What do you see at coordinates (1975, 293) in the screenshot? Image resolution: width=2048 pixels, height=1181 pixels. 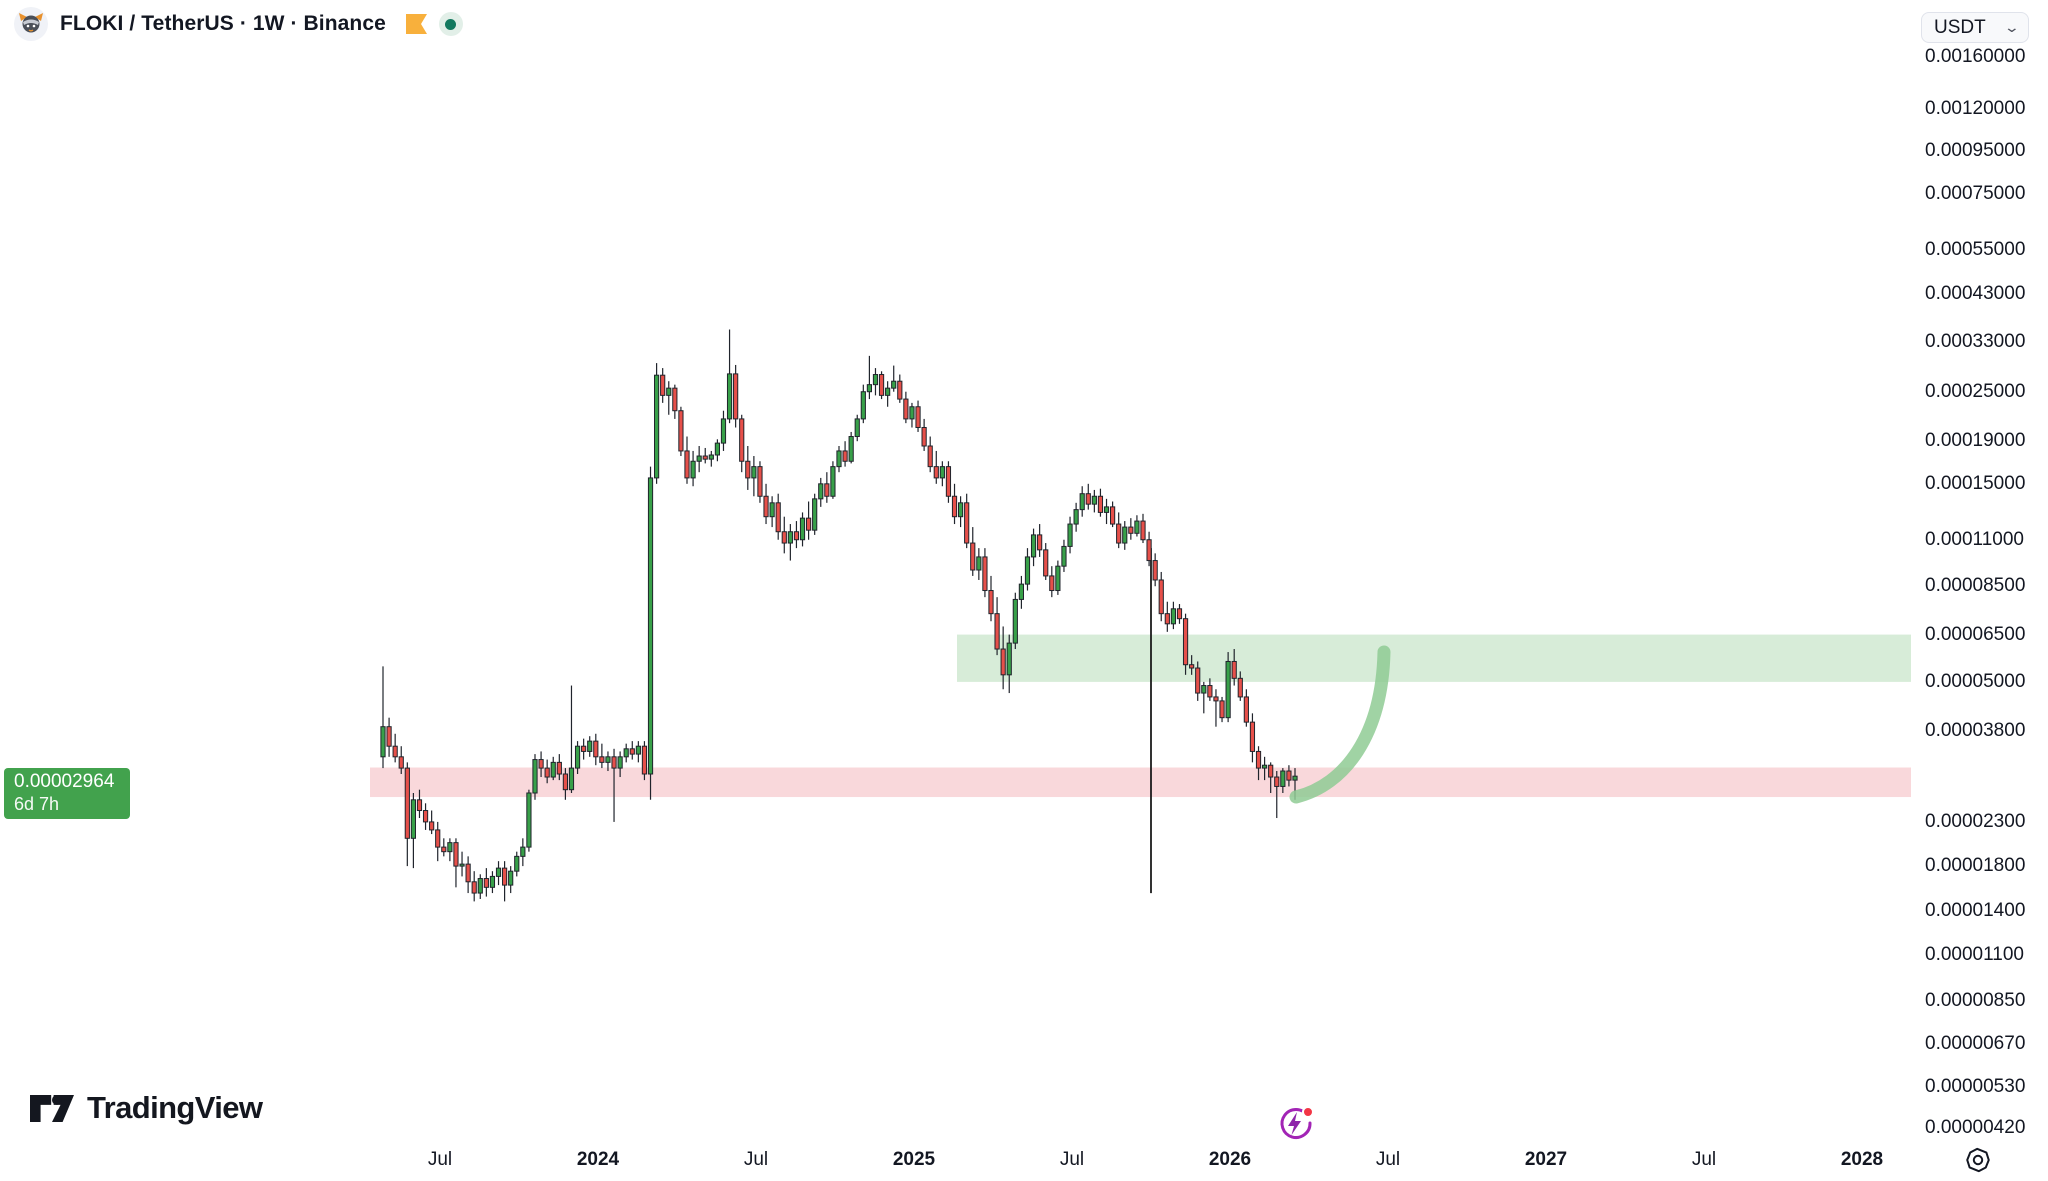 I see `price-tick: 0.00043000` at bounding box center [1975, 293].